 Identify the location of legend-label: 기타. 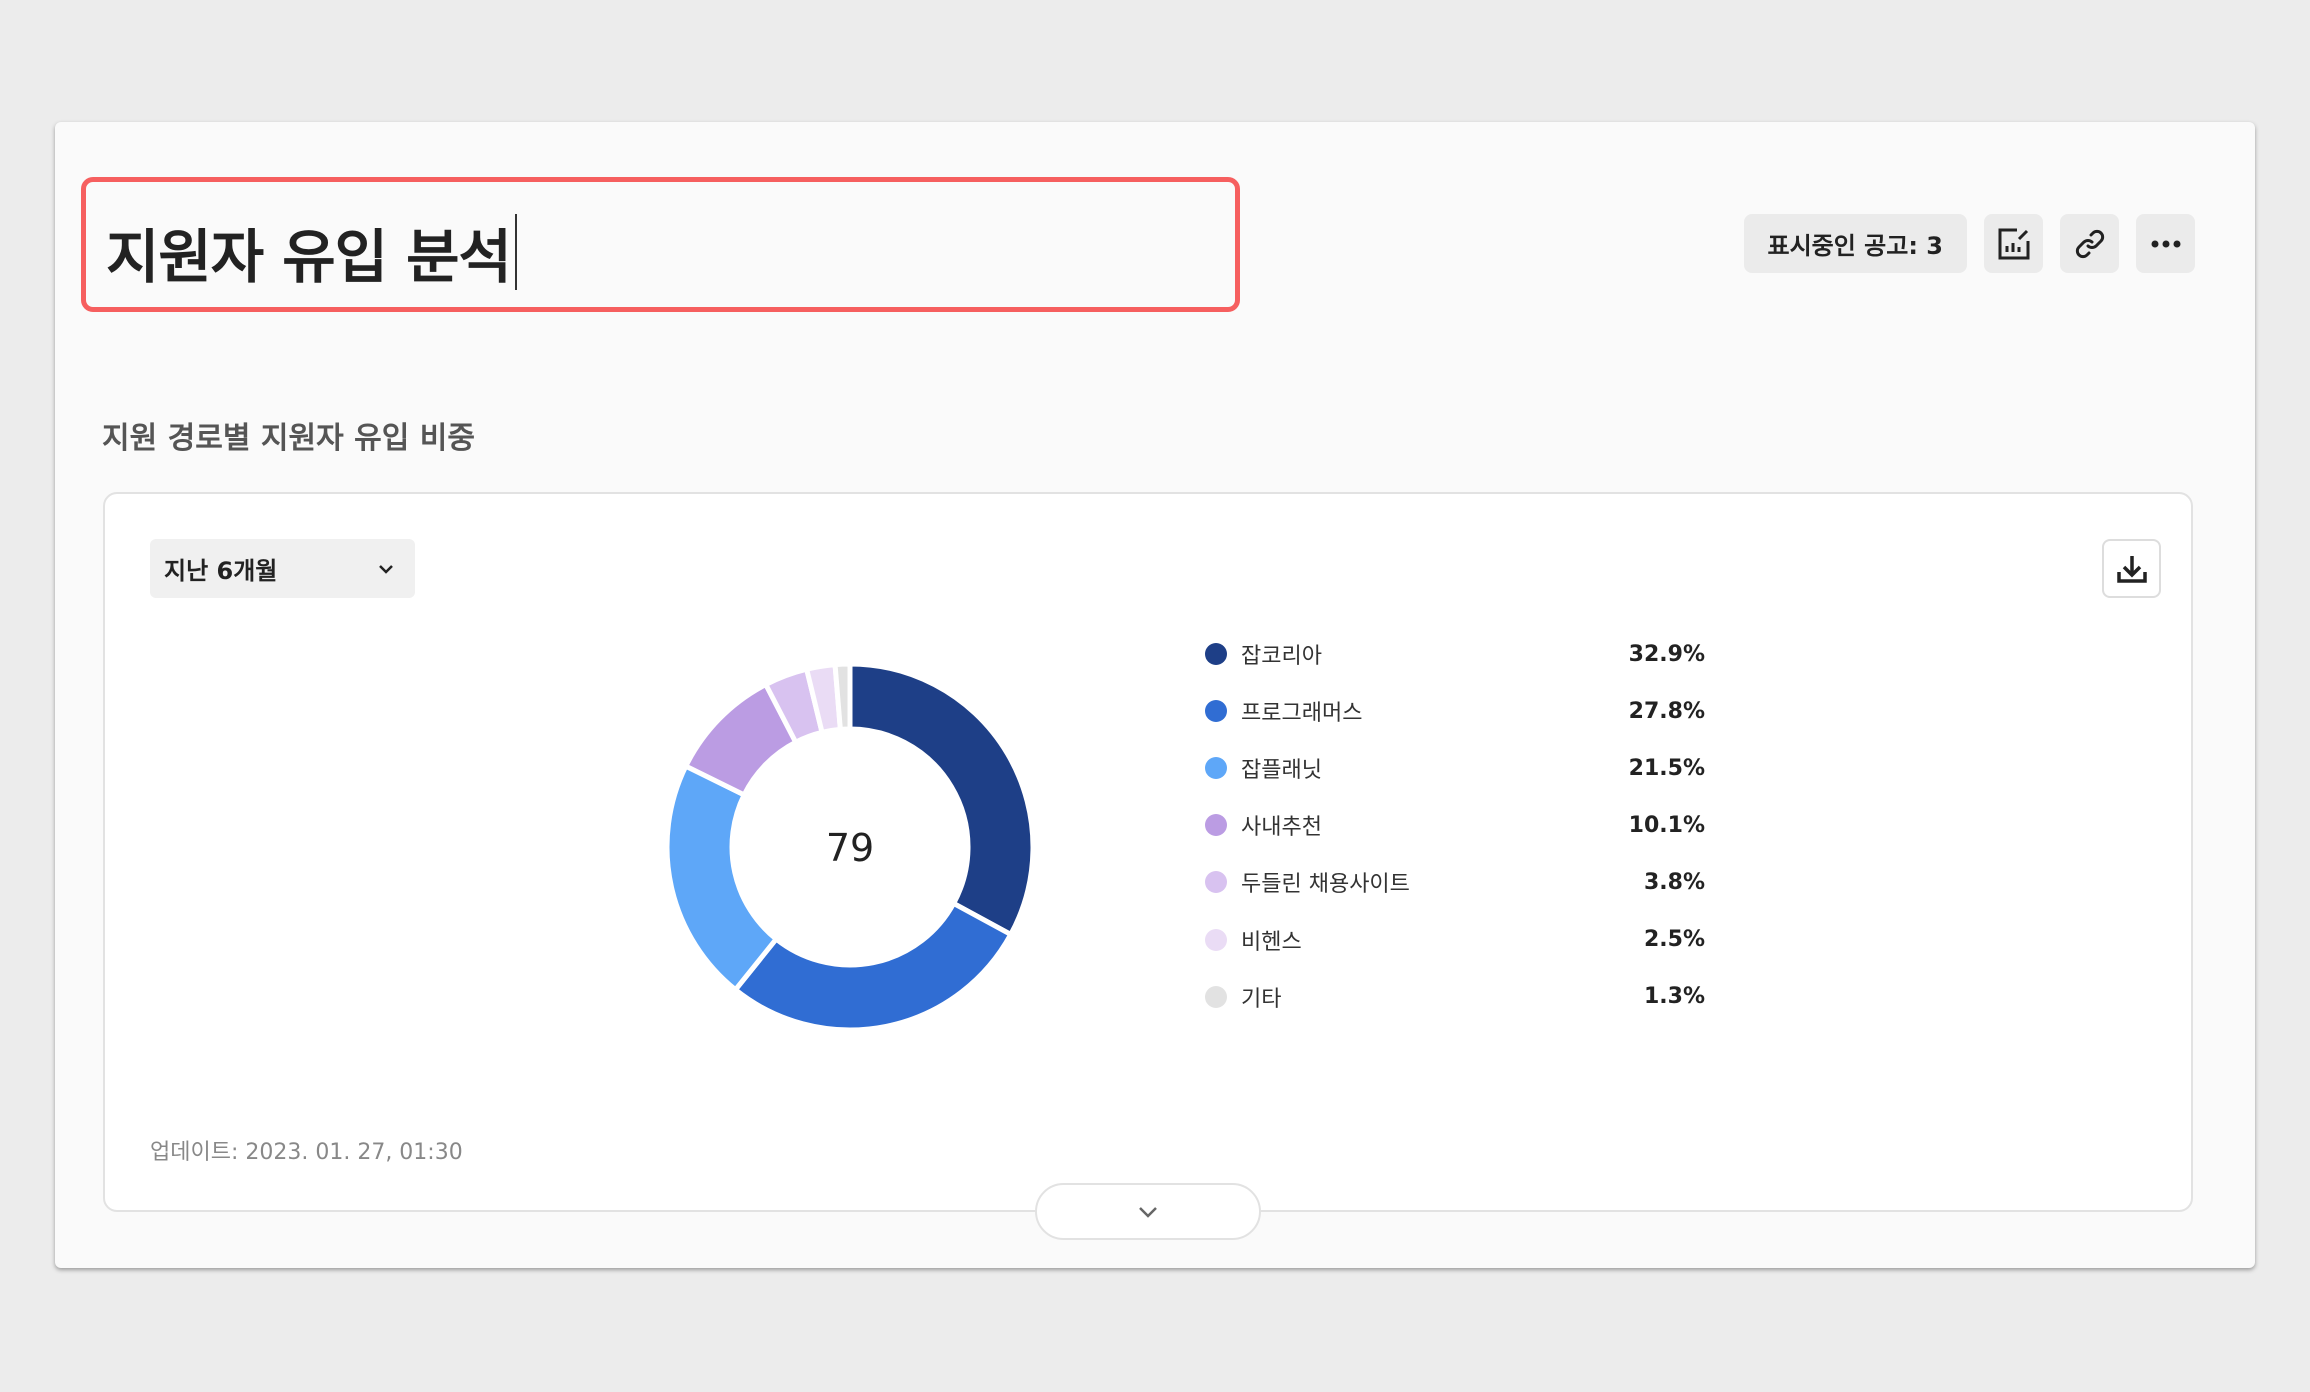
(1261, 999).